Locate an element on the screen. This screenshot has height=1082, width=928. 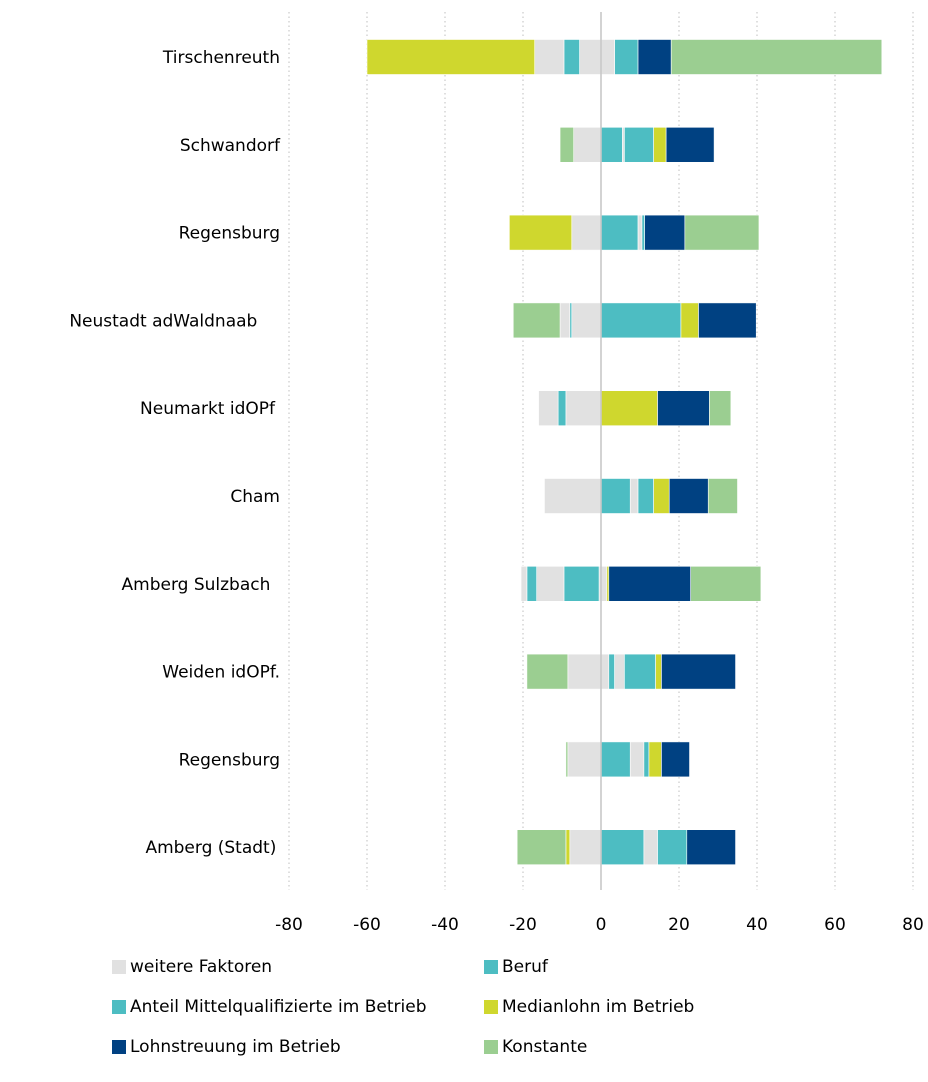
legend-label: Medianlohn im Betrieb is located at coordinates (598, 1007).